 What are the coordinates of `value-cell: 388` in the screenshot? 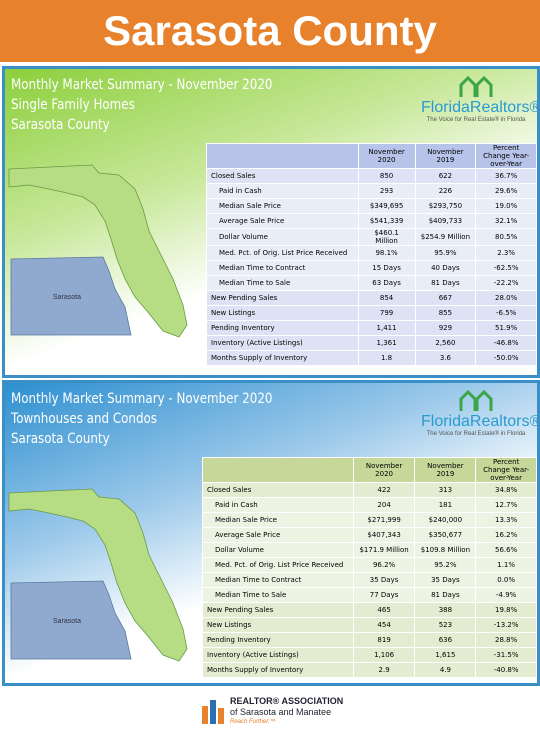 It's located at (445, 610).